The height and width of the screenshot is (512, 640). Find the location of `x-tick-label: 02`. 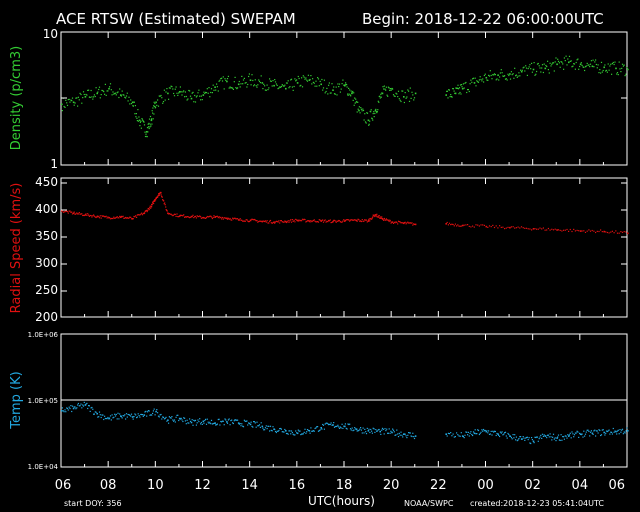

x-tick-label: 02 is located at coordinates (532, 485).